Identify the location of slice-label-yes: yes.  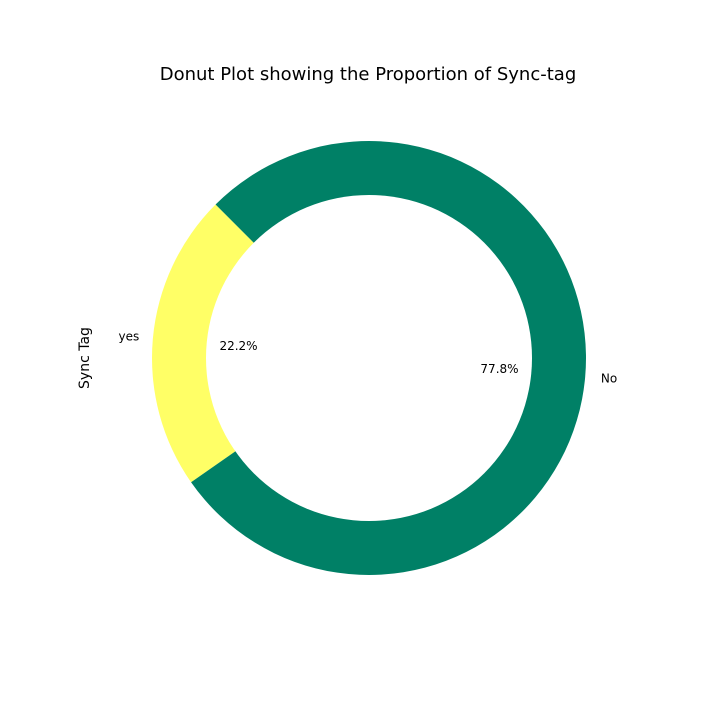
(129, 336).